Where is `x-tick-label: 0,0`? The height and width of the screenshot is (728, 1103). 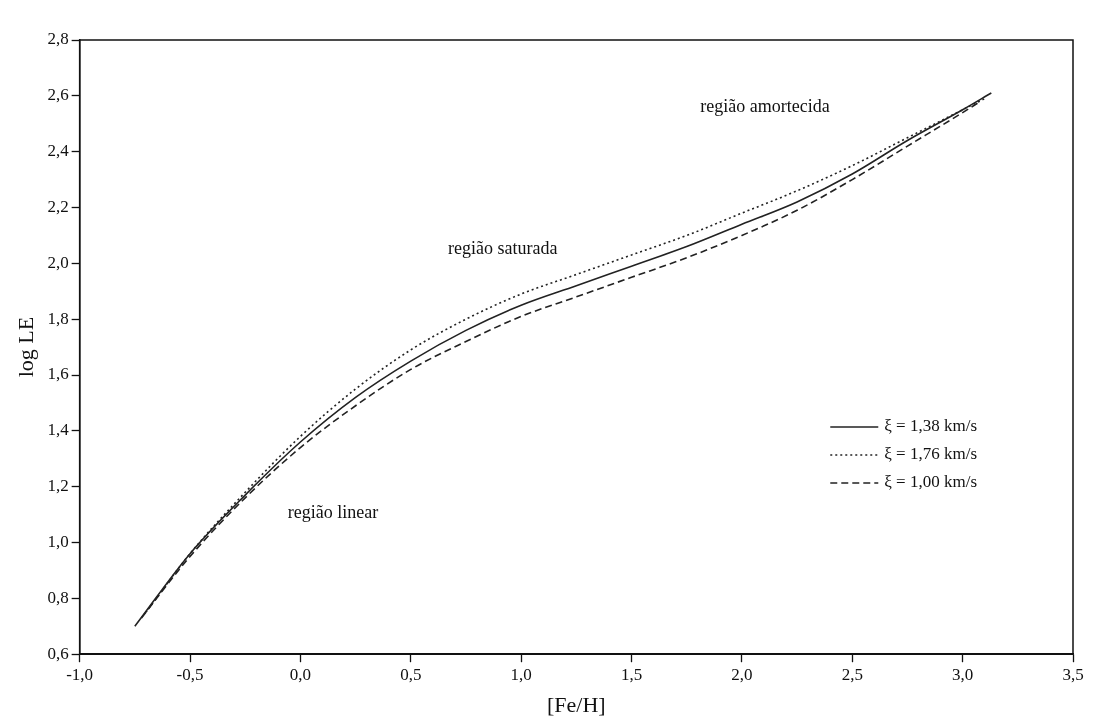 x-tick-label: 0,0 is located at coordinates (300, 674).